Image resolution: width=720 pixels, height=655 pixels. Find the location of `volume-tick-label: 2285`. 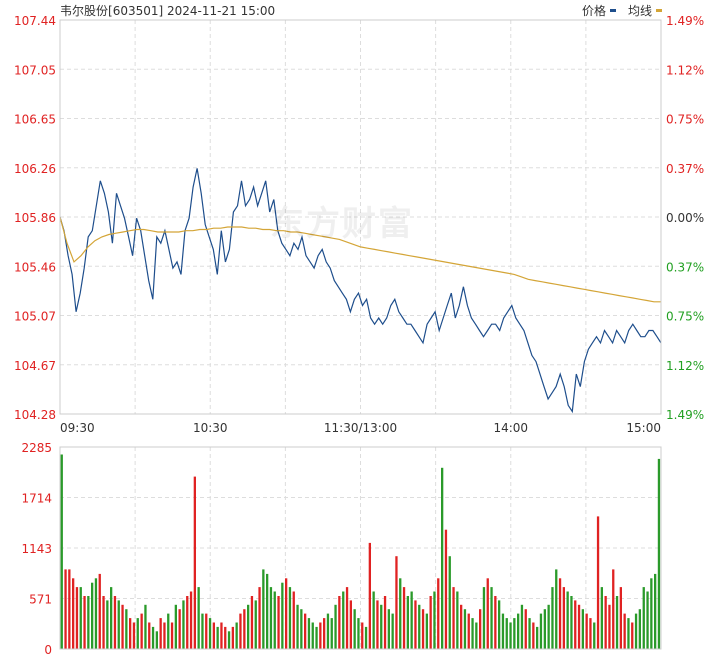

volume-tick-label: 2285 is located at coordinates (36, 448).